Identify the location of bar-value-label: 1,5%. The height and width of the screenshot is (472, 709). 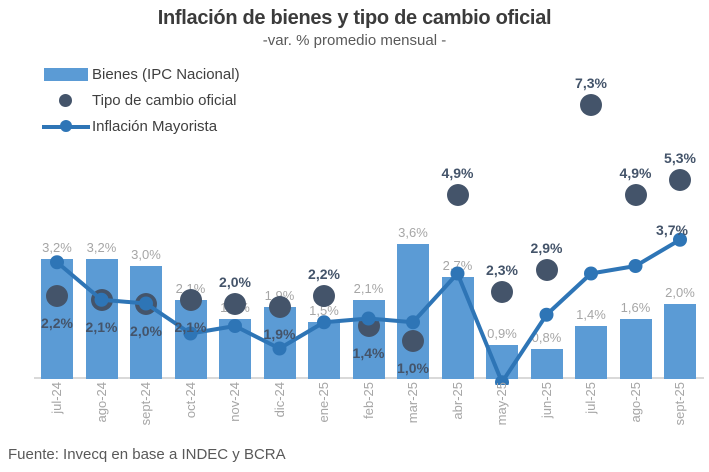
(324, 311).